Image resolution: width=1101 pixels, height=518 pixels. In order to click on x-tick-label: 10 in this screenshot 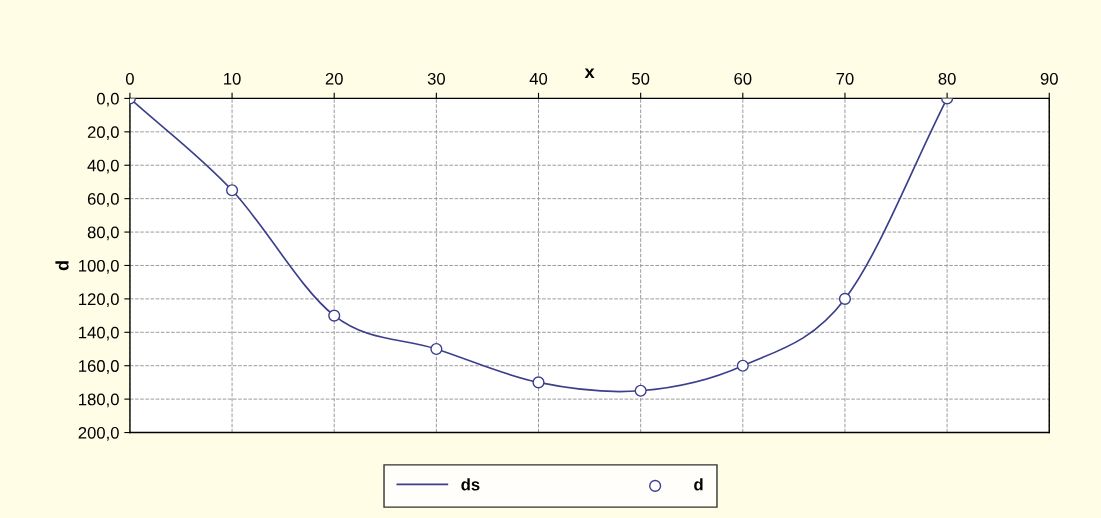, I will do `click(232, 78)`.